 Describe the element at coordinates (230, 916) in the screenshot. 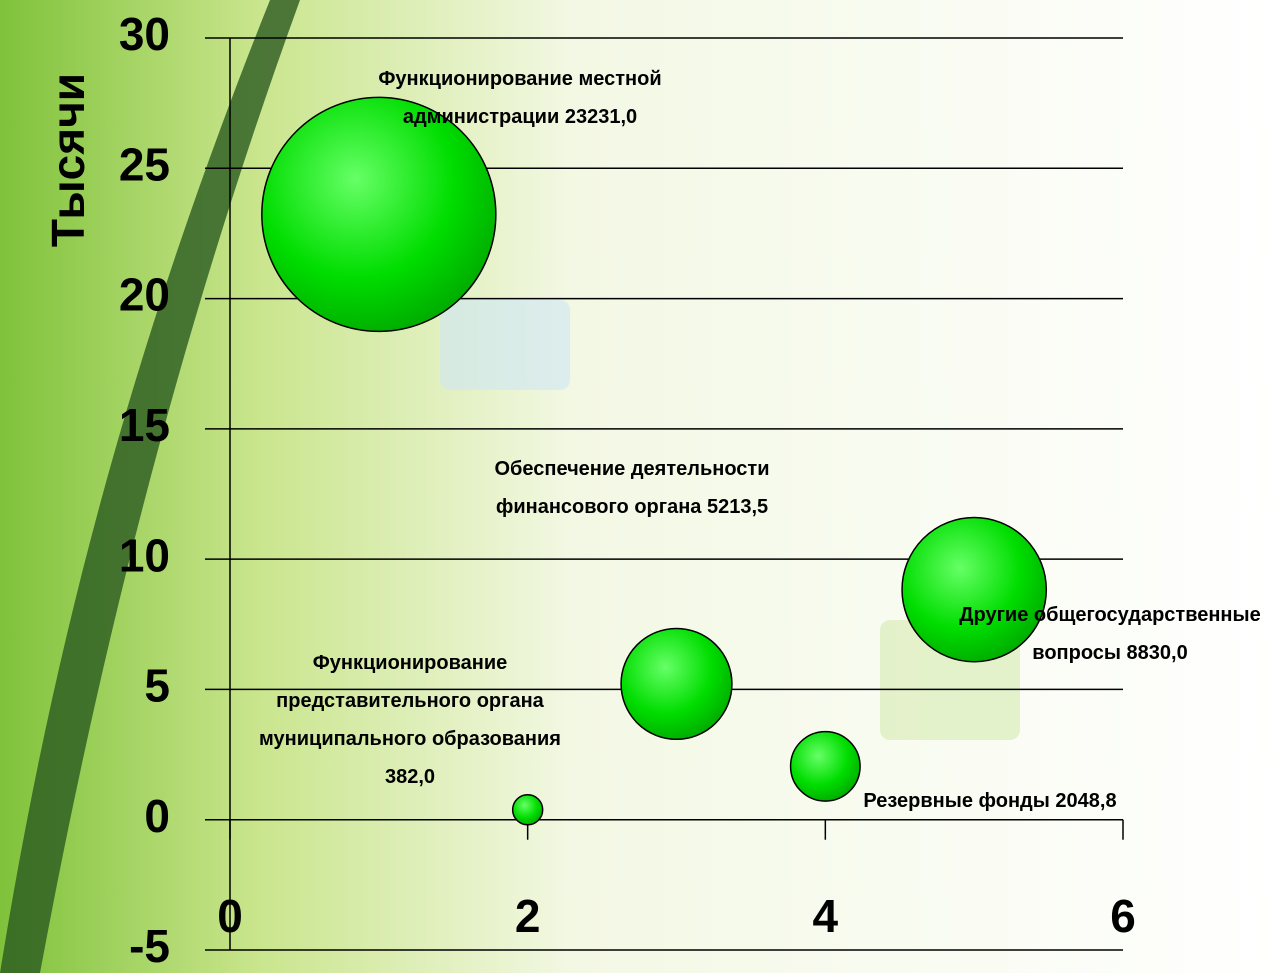

I see `x-tick-label: 0` at that location.